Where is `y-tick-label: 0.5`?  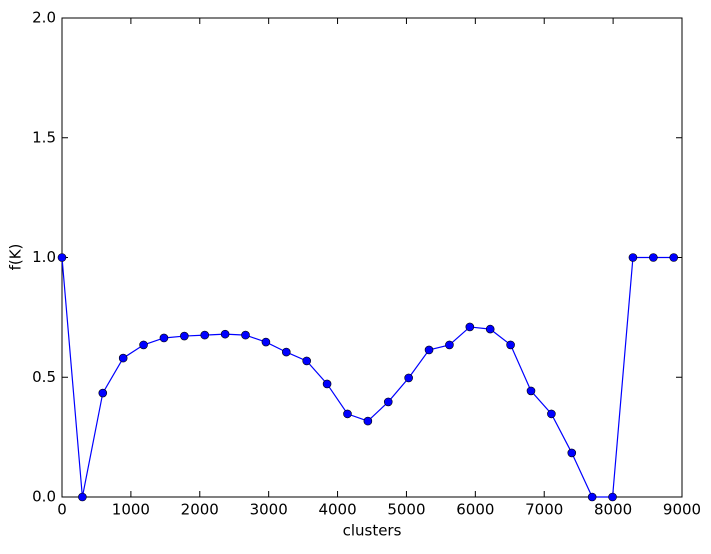 y-tick-label: 0.5 is located at coordinates (44, 377).